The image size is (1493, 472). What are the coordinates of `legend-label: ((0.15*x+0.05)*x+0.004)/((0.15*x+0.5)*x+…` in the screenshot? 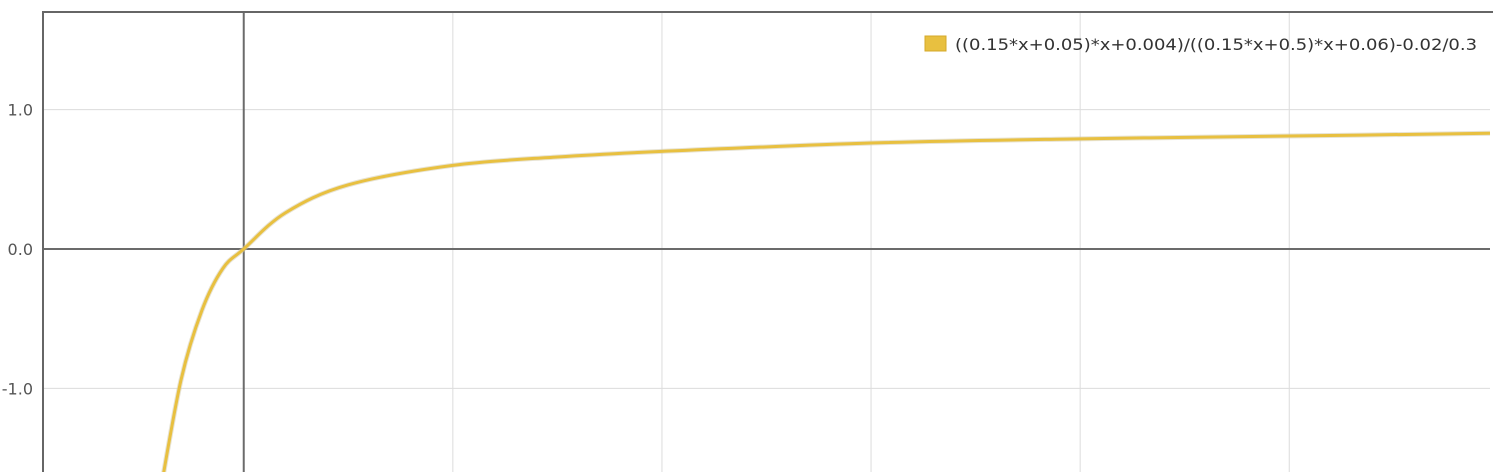 It's located at (1216, 44).